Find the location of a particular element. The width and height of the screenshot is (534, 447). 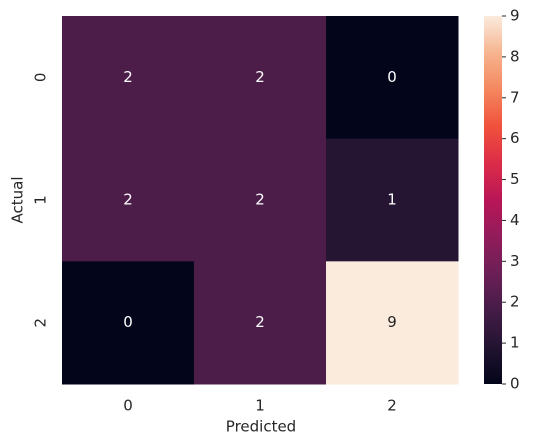

x-tick-label: 2 is located at coordinates (392, 406).